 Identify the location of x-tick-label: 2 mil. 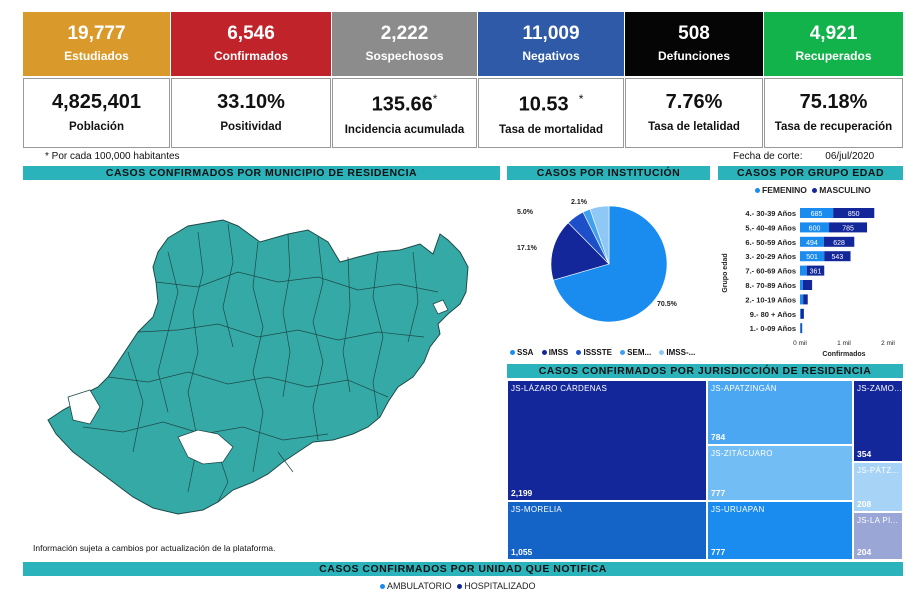
(888, 343).